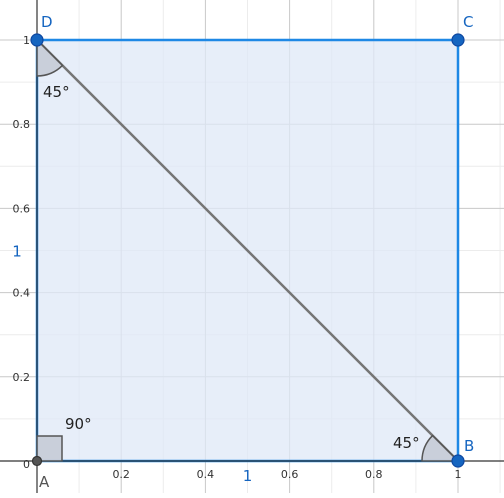 This screenshot has height=498, width=504. I want to click on point-d-label: D, so click(47, 22).